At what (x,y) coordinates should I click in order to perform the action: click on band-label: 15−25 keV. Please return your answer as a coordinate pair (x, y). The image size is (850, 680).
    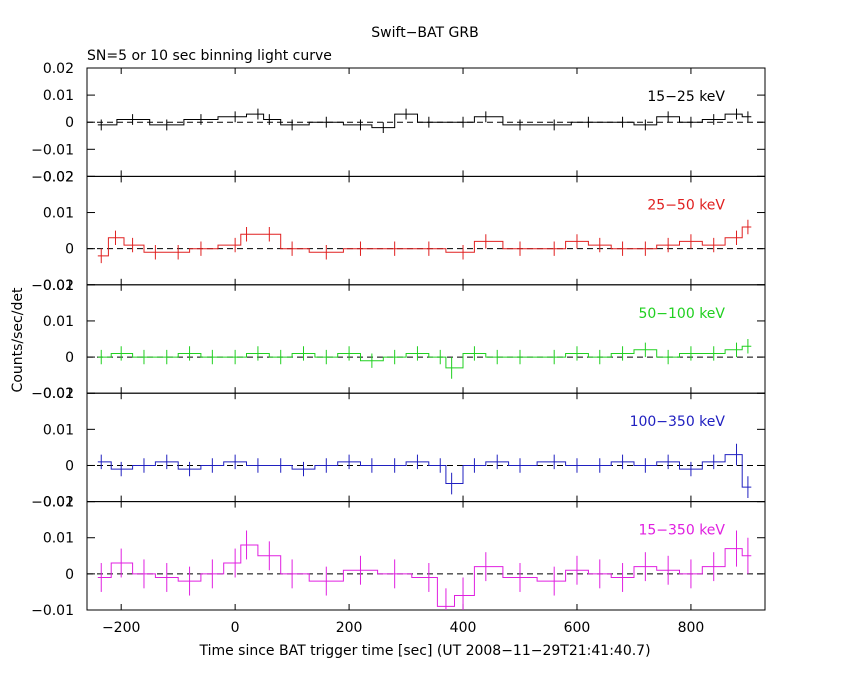
    Looking at the image, I should click on (686, 97).